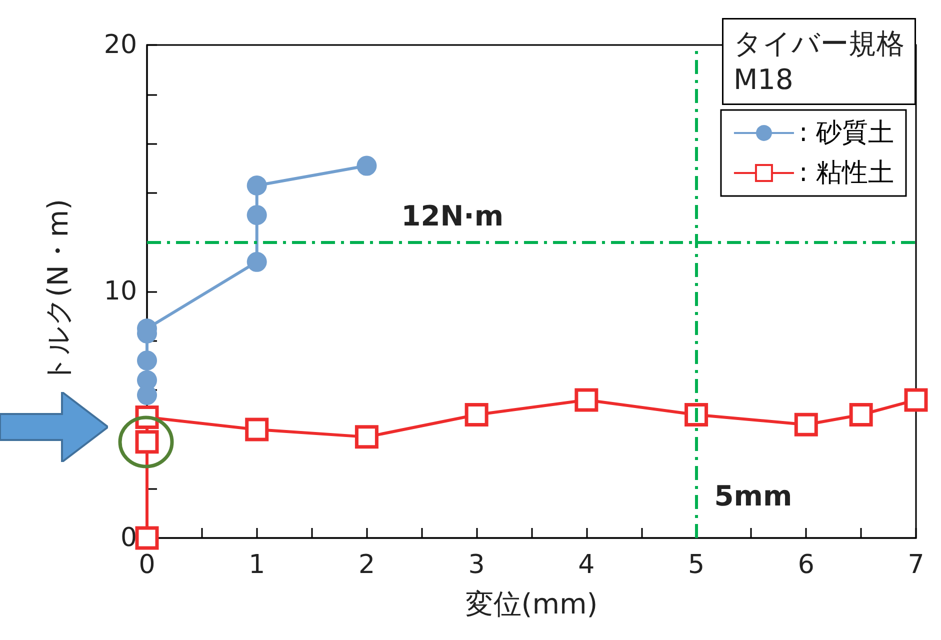 The width and height of the screenshot is (941, 640). Describe the element at coordinates (846, 133) in the screenshot. I see `legend-label: : 砂質土` at that location.